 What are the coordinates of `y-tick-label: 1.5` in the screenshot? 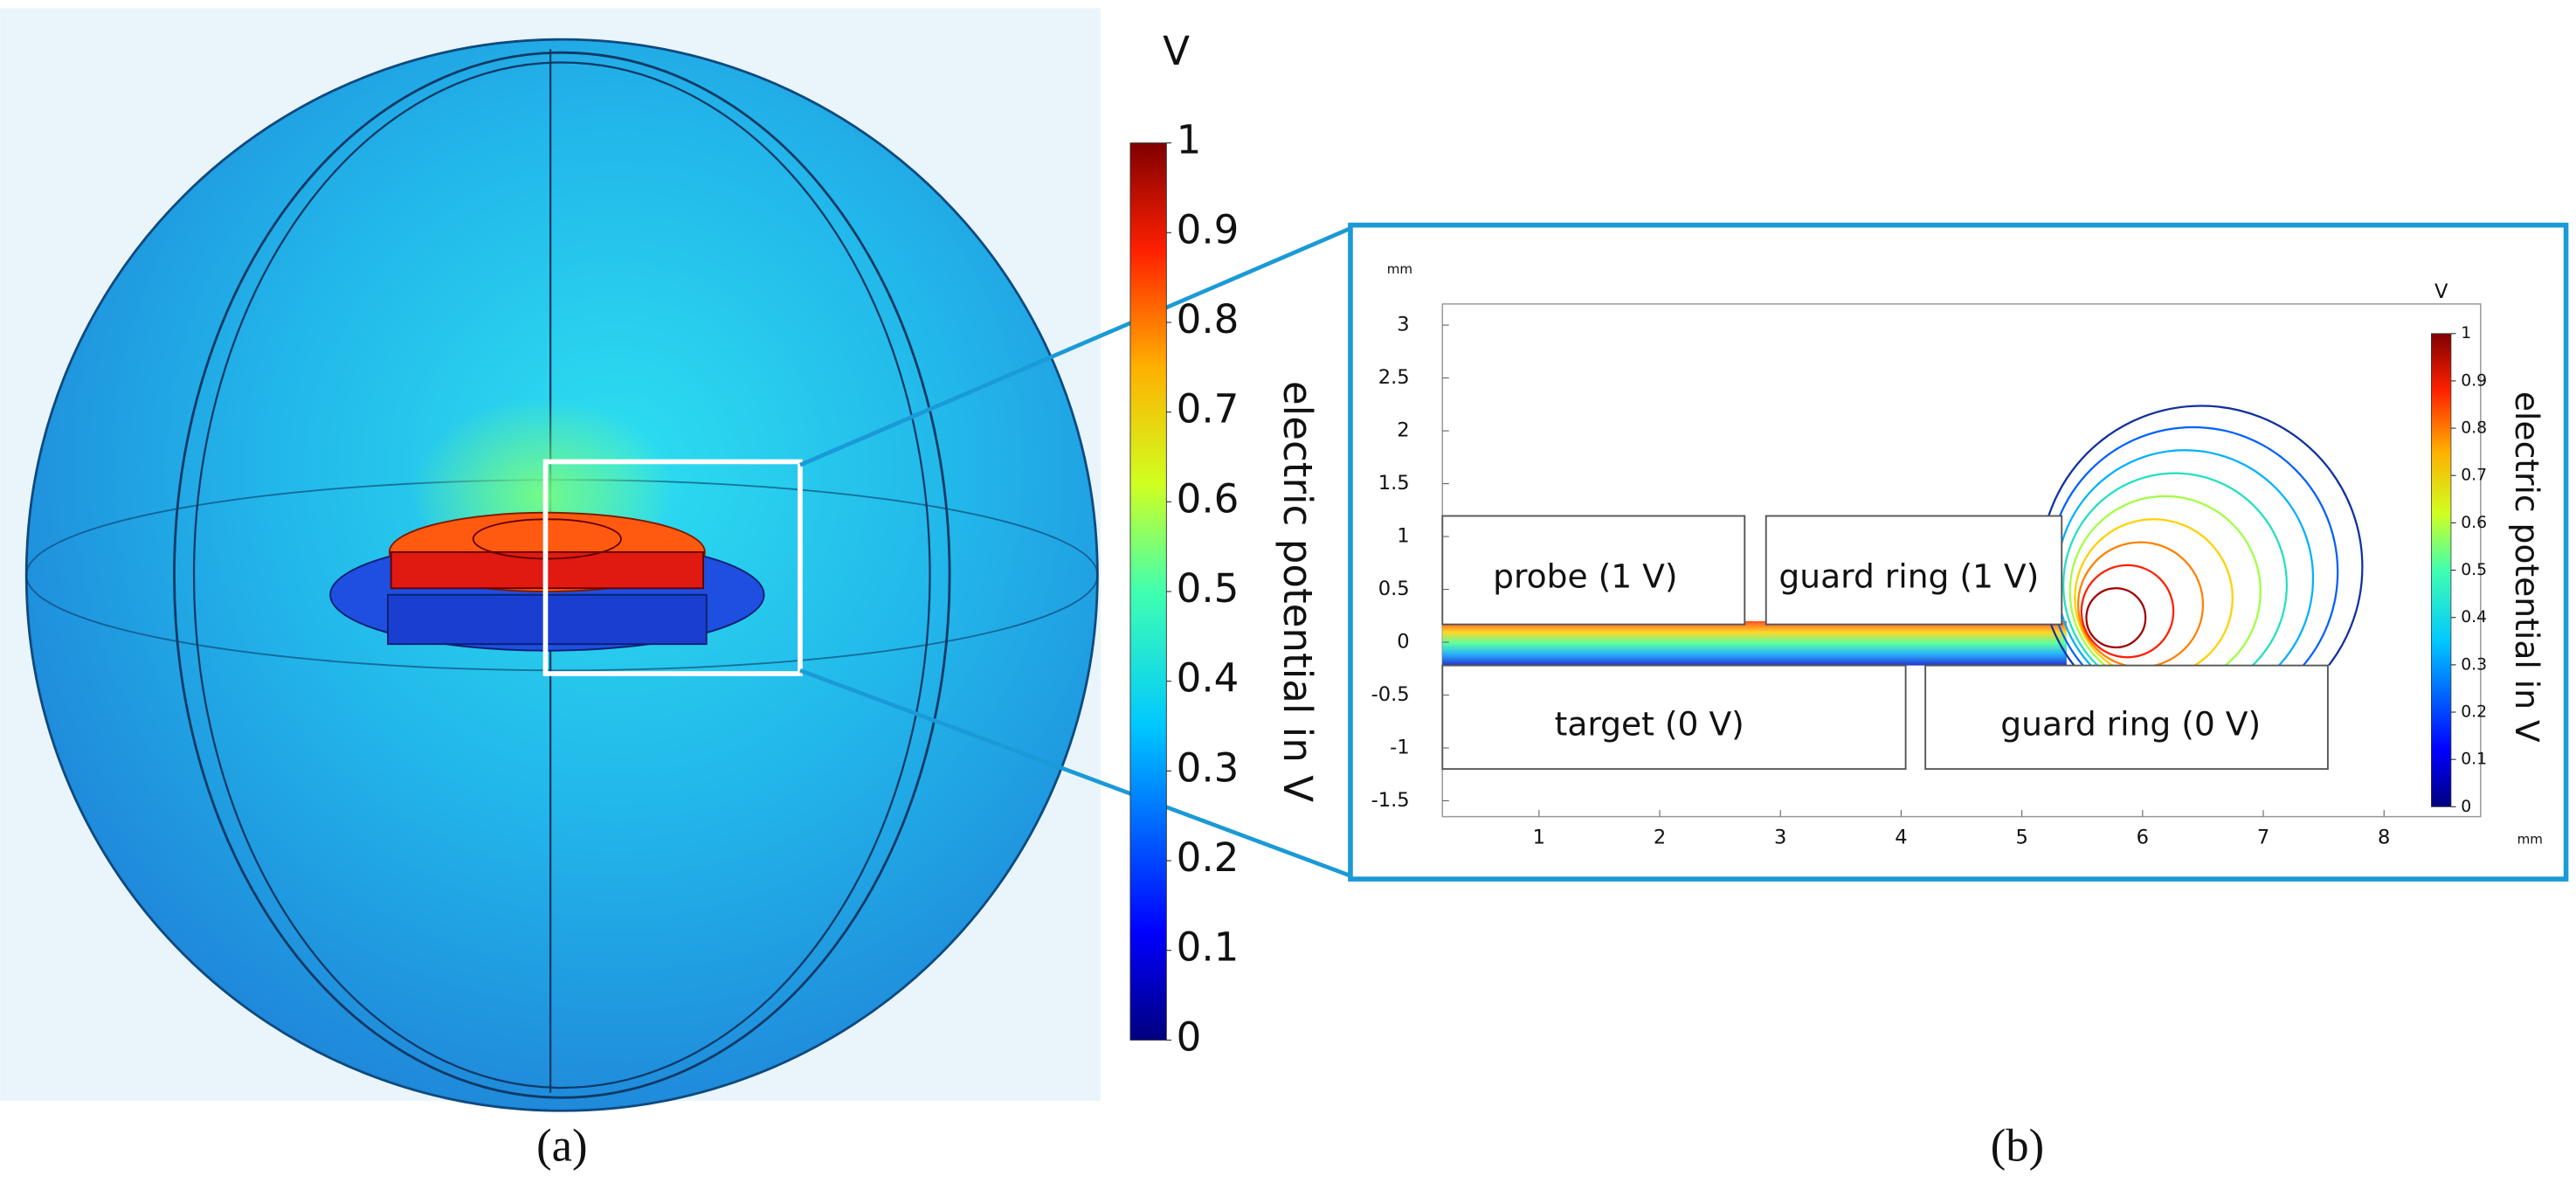 It's located at (1394, 484).